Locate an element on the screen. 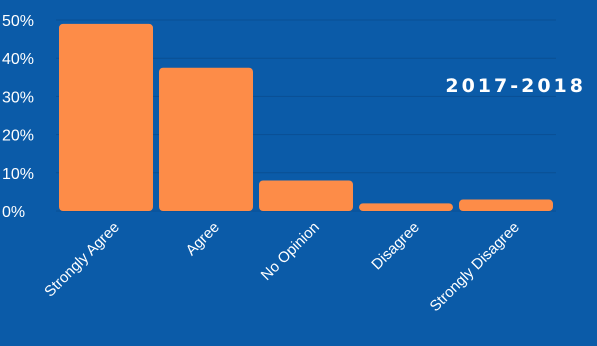 Image resolution: width=597 pixels, height=346 pixels. y-tick-label: 20% is located at coordinates (18, 136).